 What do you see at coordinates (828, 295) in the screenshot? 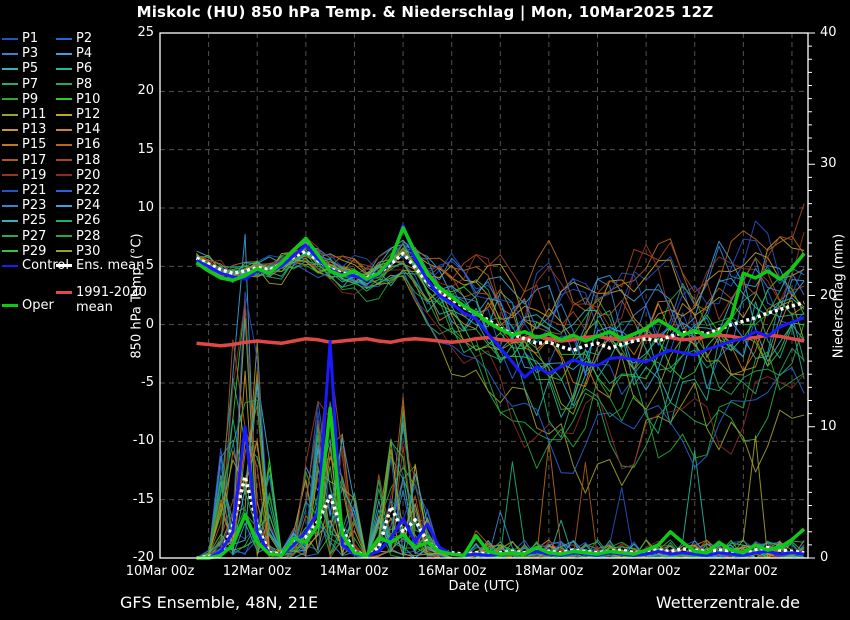
I see `y-right-tick-label: 20` at bounding box center [828, 295].